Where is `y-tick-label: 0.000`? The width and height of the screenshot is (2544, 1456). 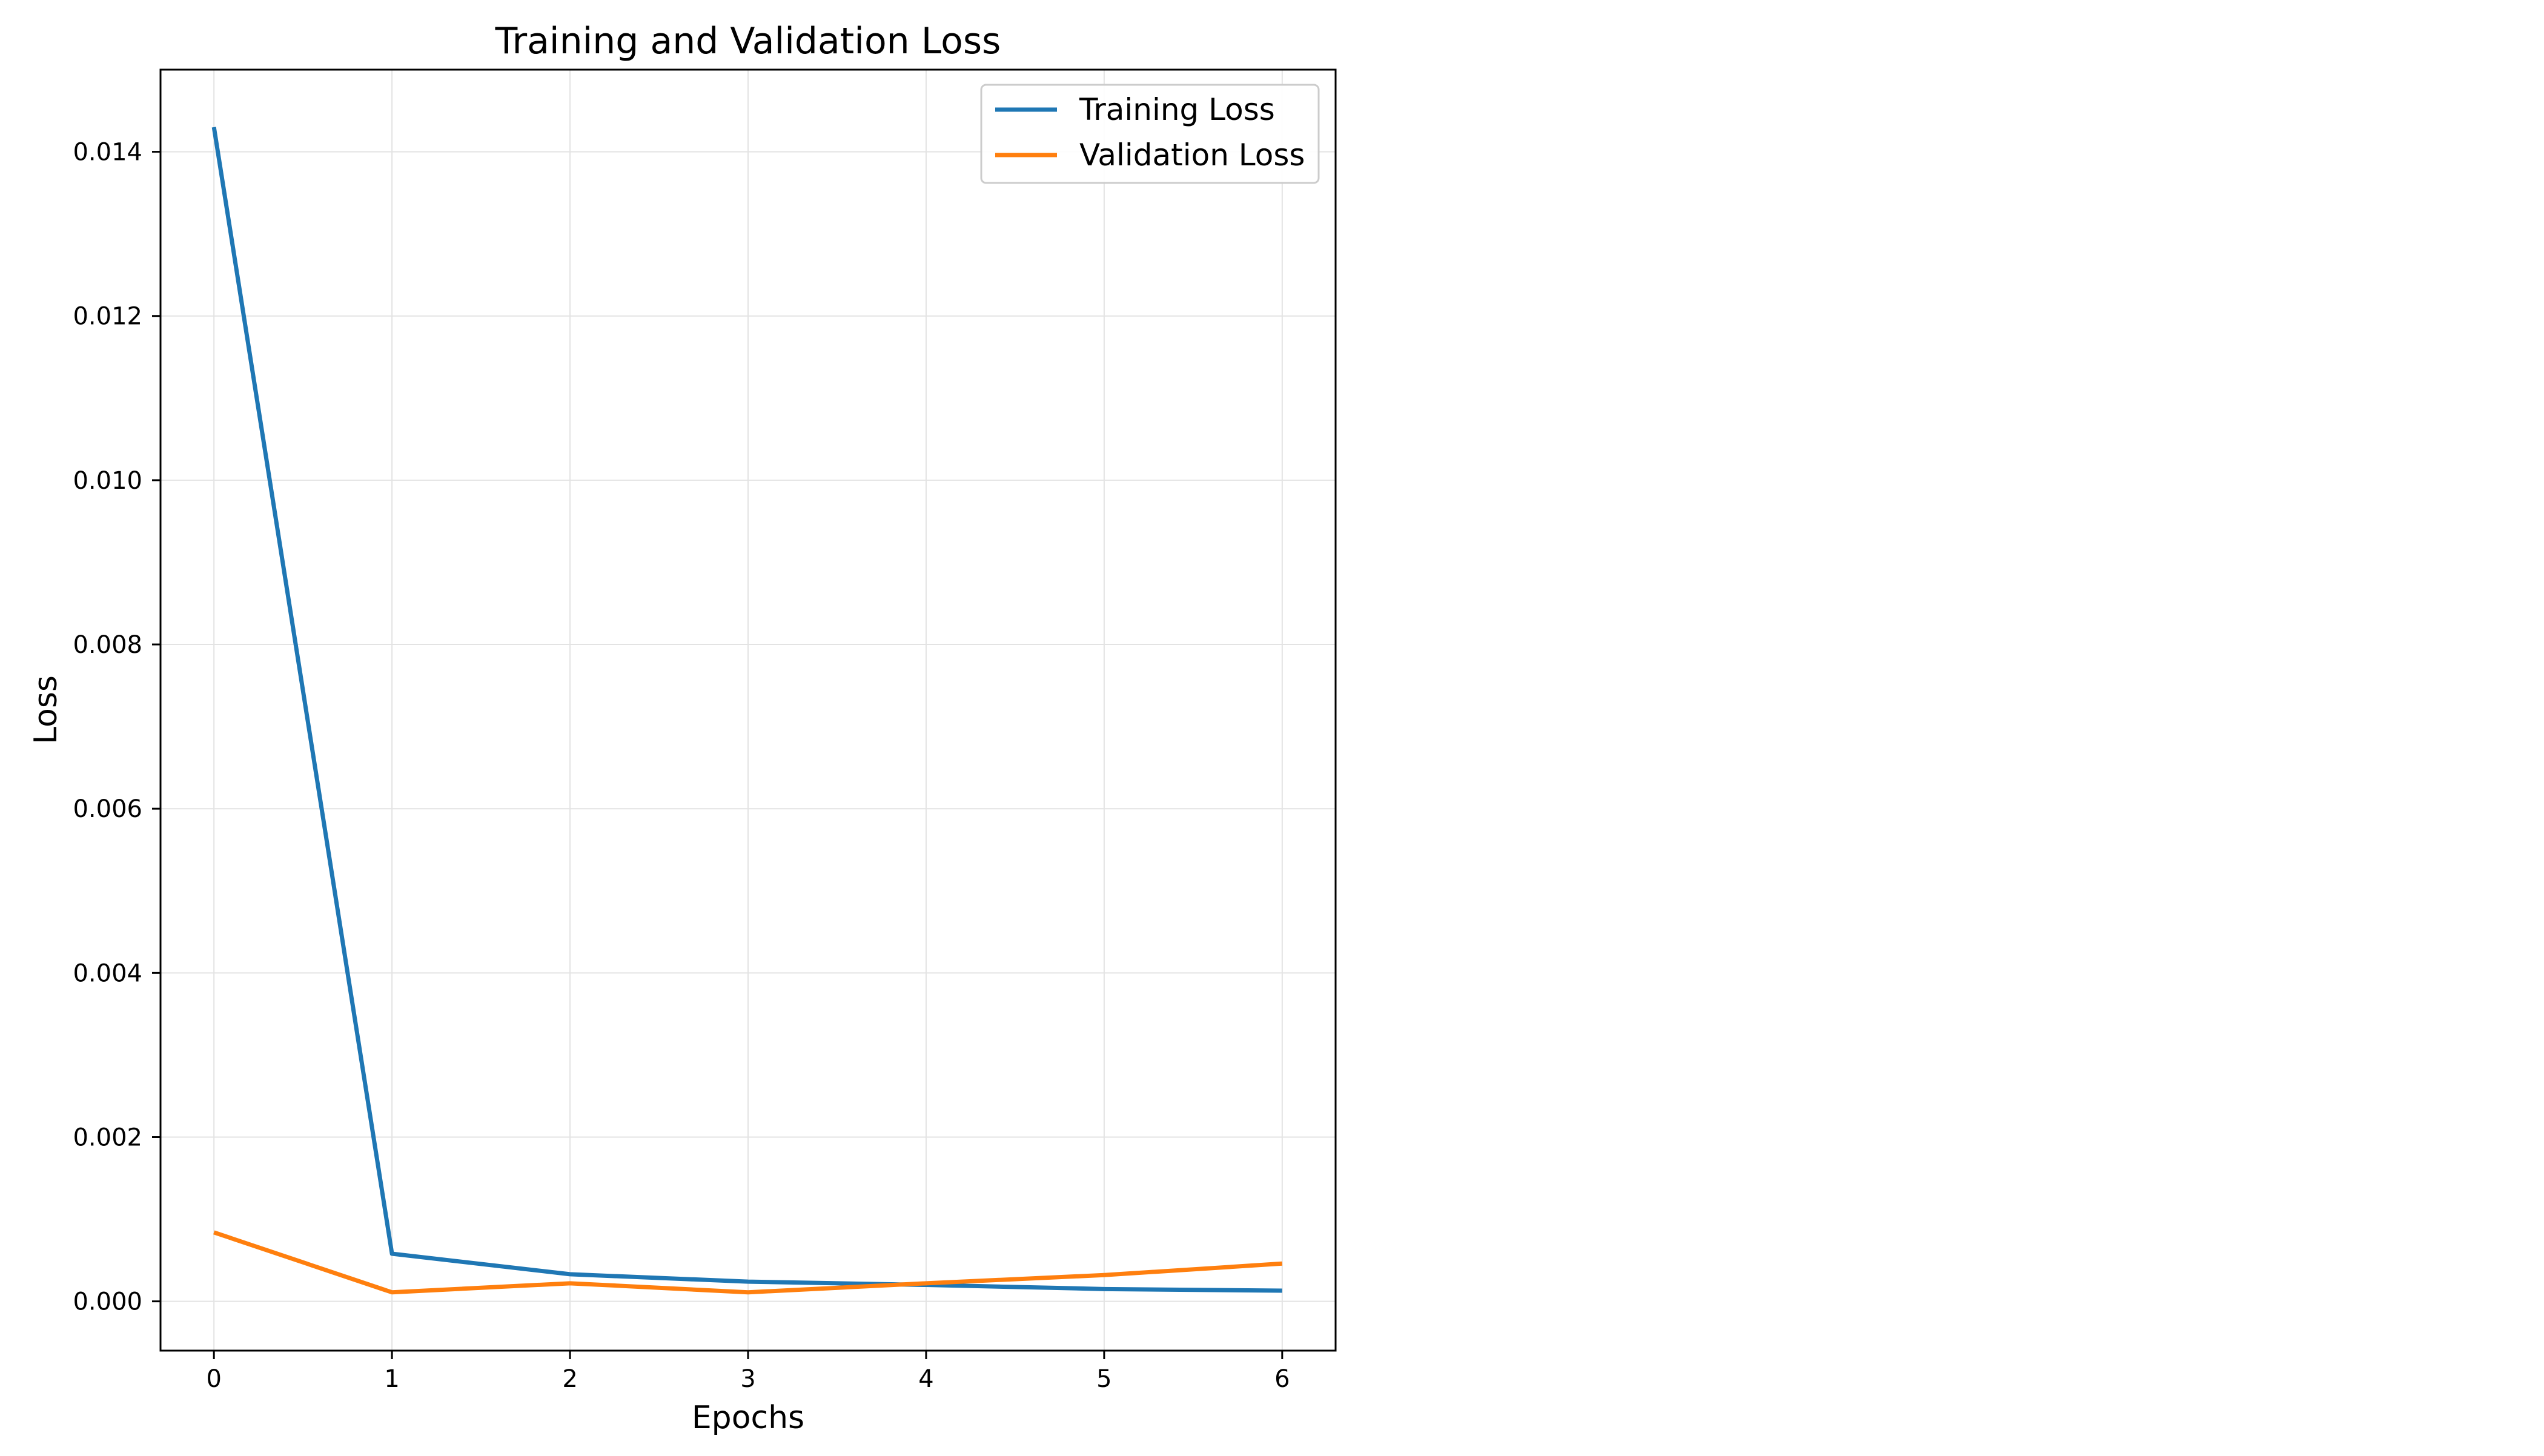 y-tick-label: 0.000 is located at coordinates (107, 1302).